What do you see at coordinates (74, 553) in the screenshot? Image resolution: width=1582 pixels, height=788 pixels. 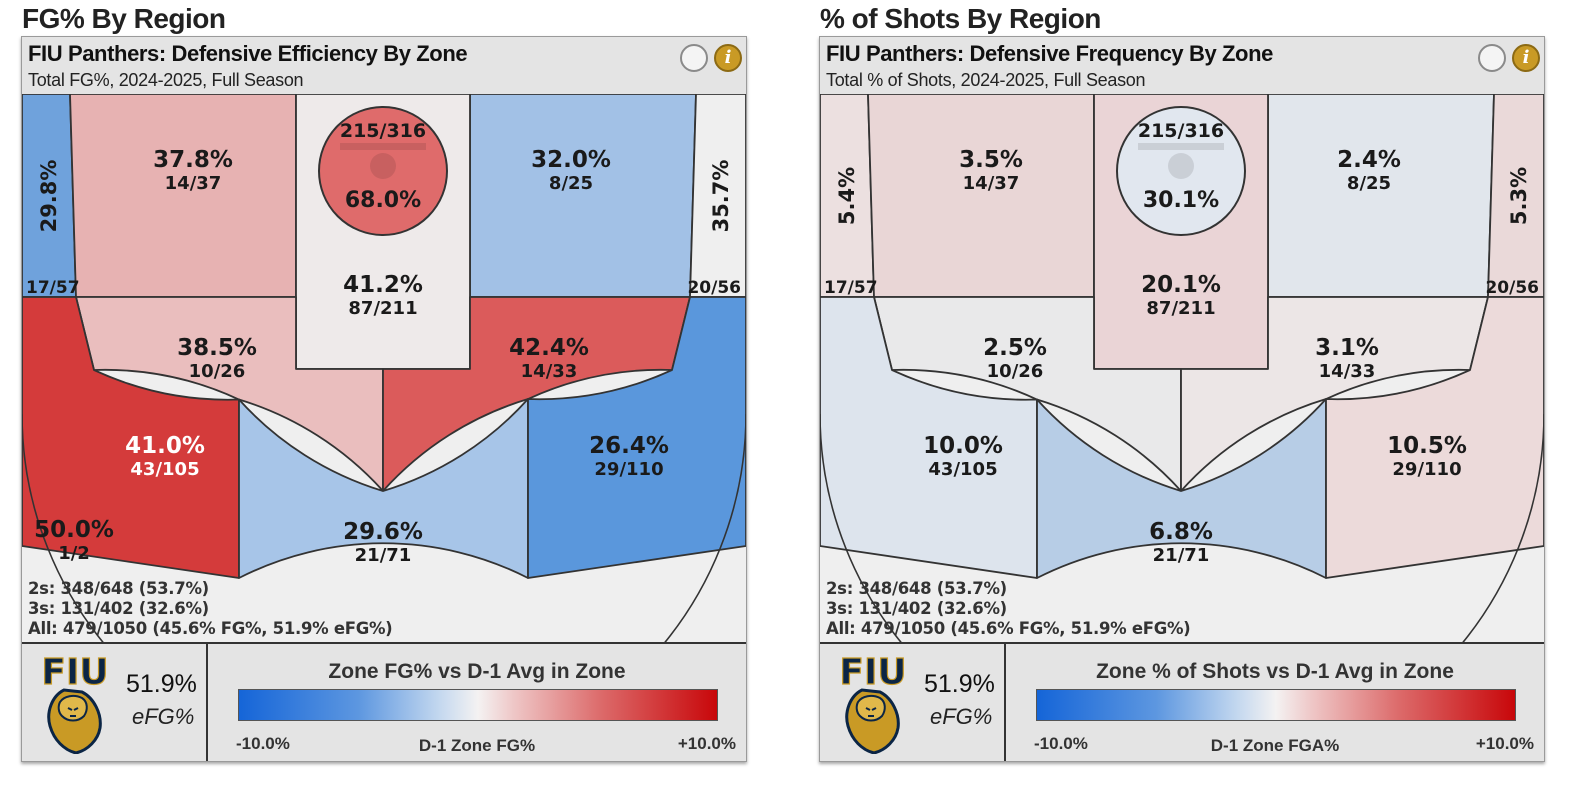 I see `zone-attempts-label: 1/2` at bounding box center [74, 553].